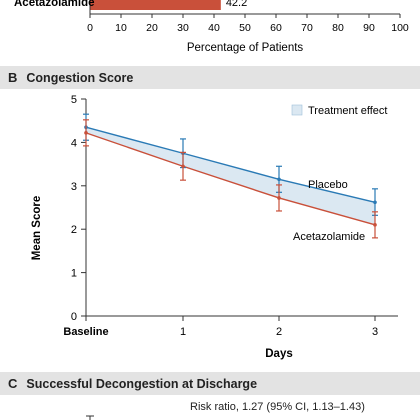 The image size is (420, 420). What do you see at coordinates (74, 230) in the screenshot?
I see `y-tick-label: 2` at bounding box center [74, 230].